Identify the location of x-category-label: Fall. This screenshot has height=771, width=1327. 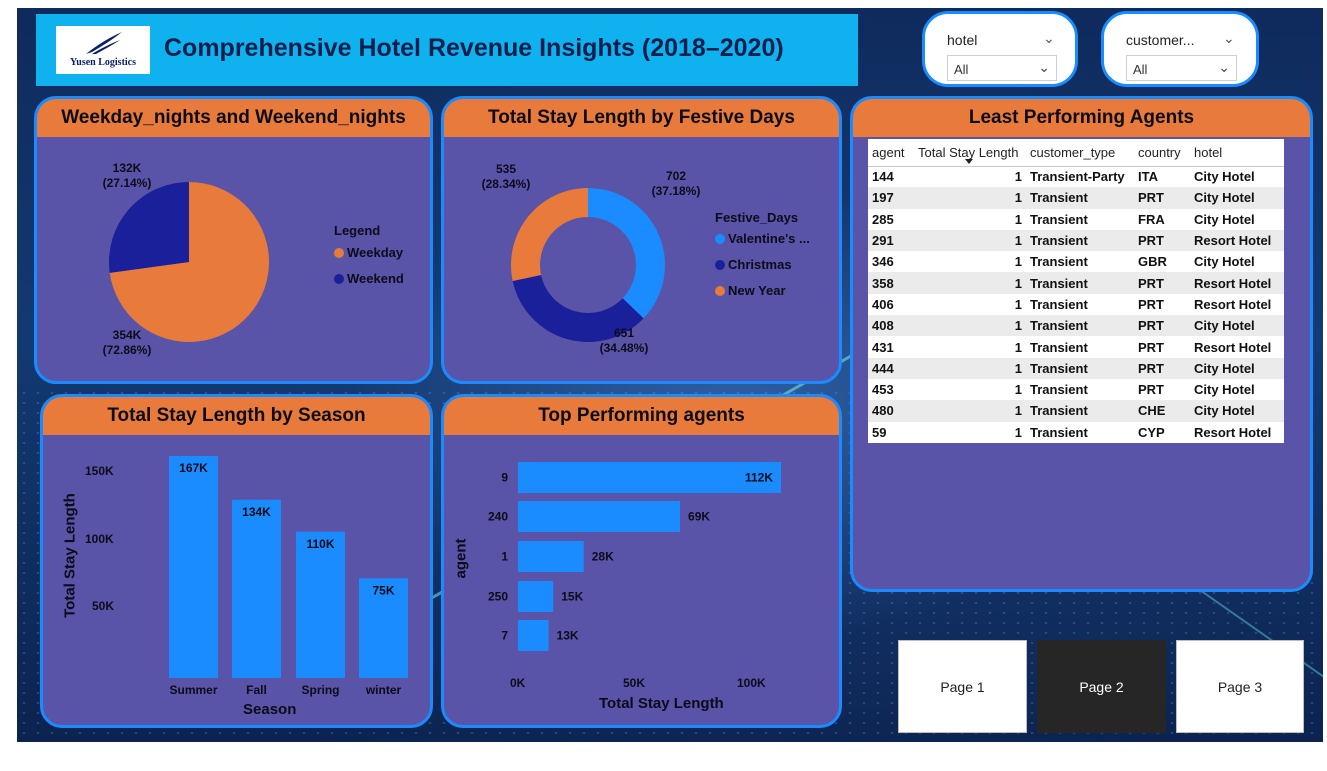
(256, 690).